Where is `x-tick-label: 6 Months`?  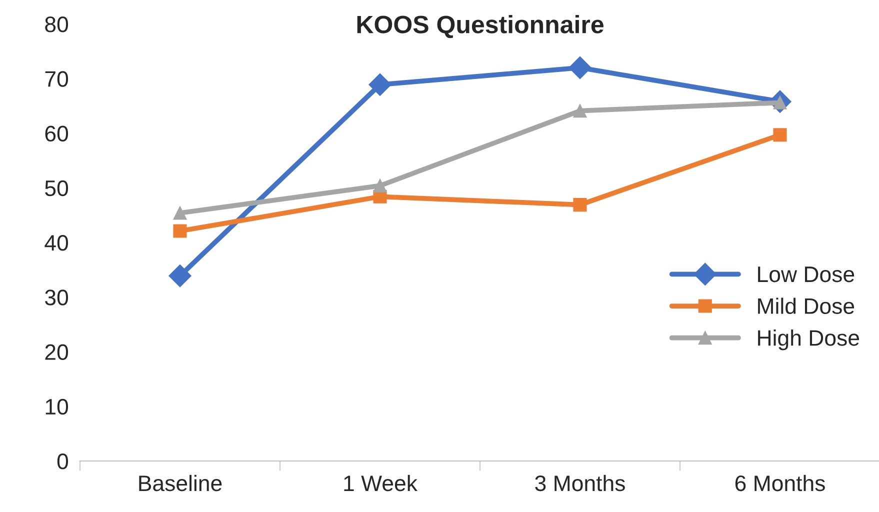
x-tick-label: 6 Months is located at coordinates (780, 483).